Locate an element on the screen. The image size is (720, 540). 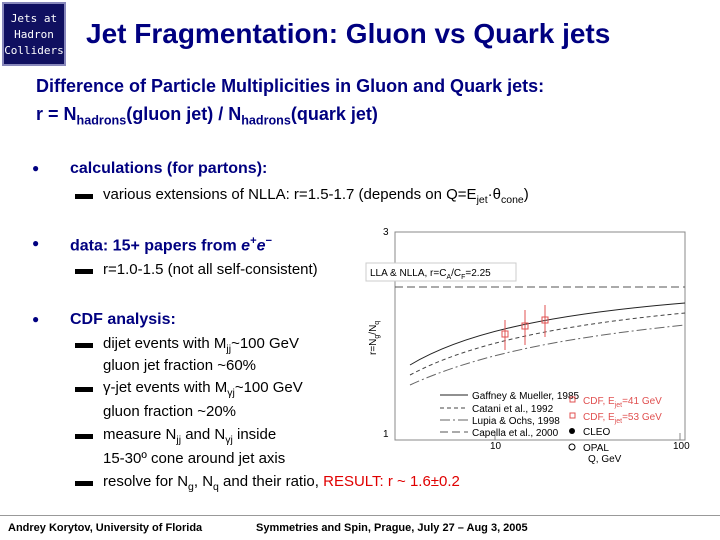
text: ·θ is located at coordinates (494, 194).